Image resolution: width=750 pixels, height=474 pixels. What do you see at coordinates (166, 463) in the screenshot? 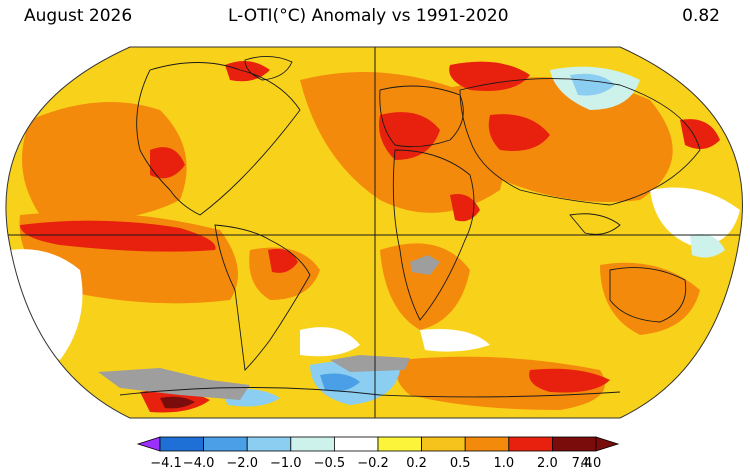
I see `legend-tick-label: −4.1` at bounding box center [166, 463].